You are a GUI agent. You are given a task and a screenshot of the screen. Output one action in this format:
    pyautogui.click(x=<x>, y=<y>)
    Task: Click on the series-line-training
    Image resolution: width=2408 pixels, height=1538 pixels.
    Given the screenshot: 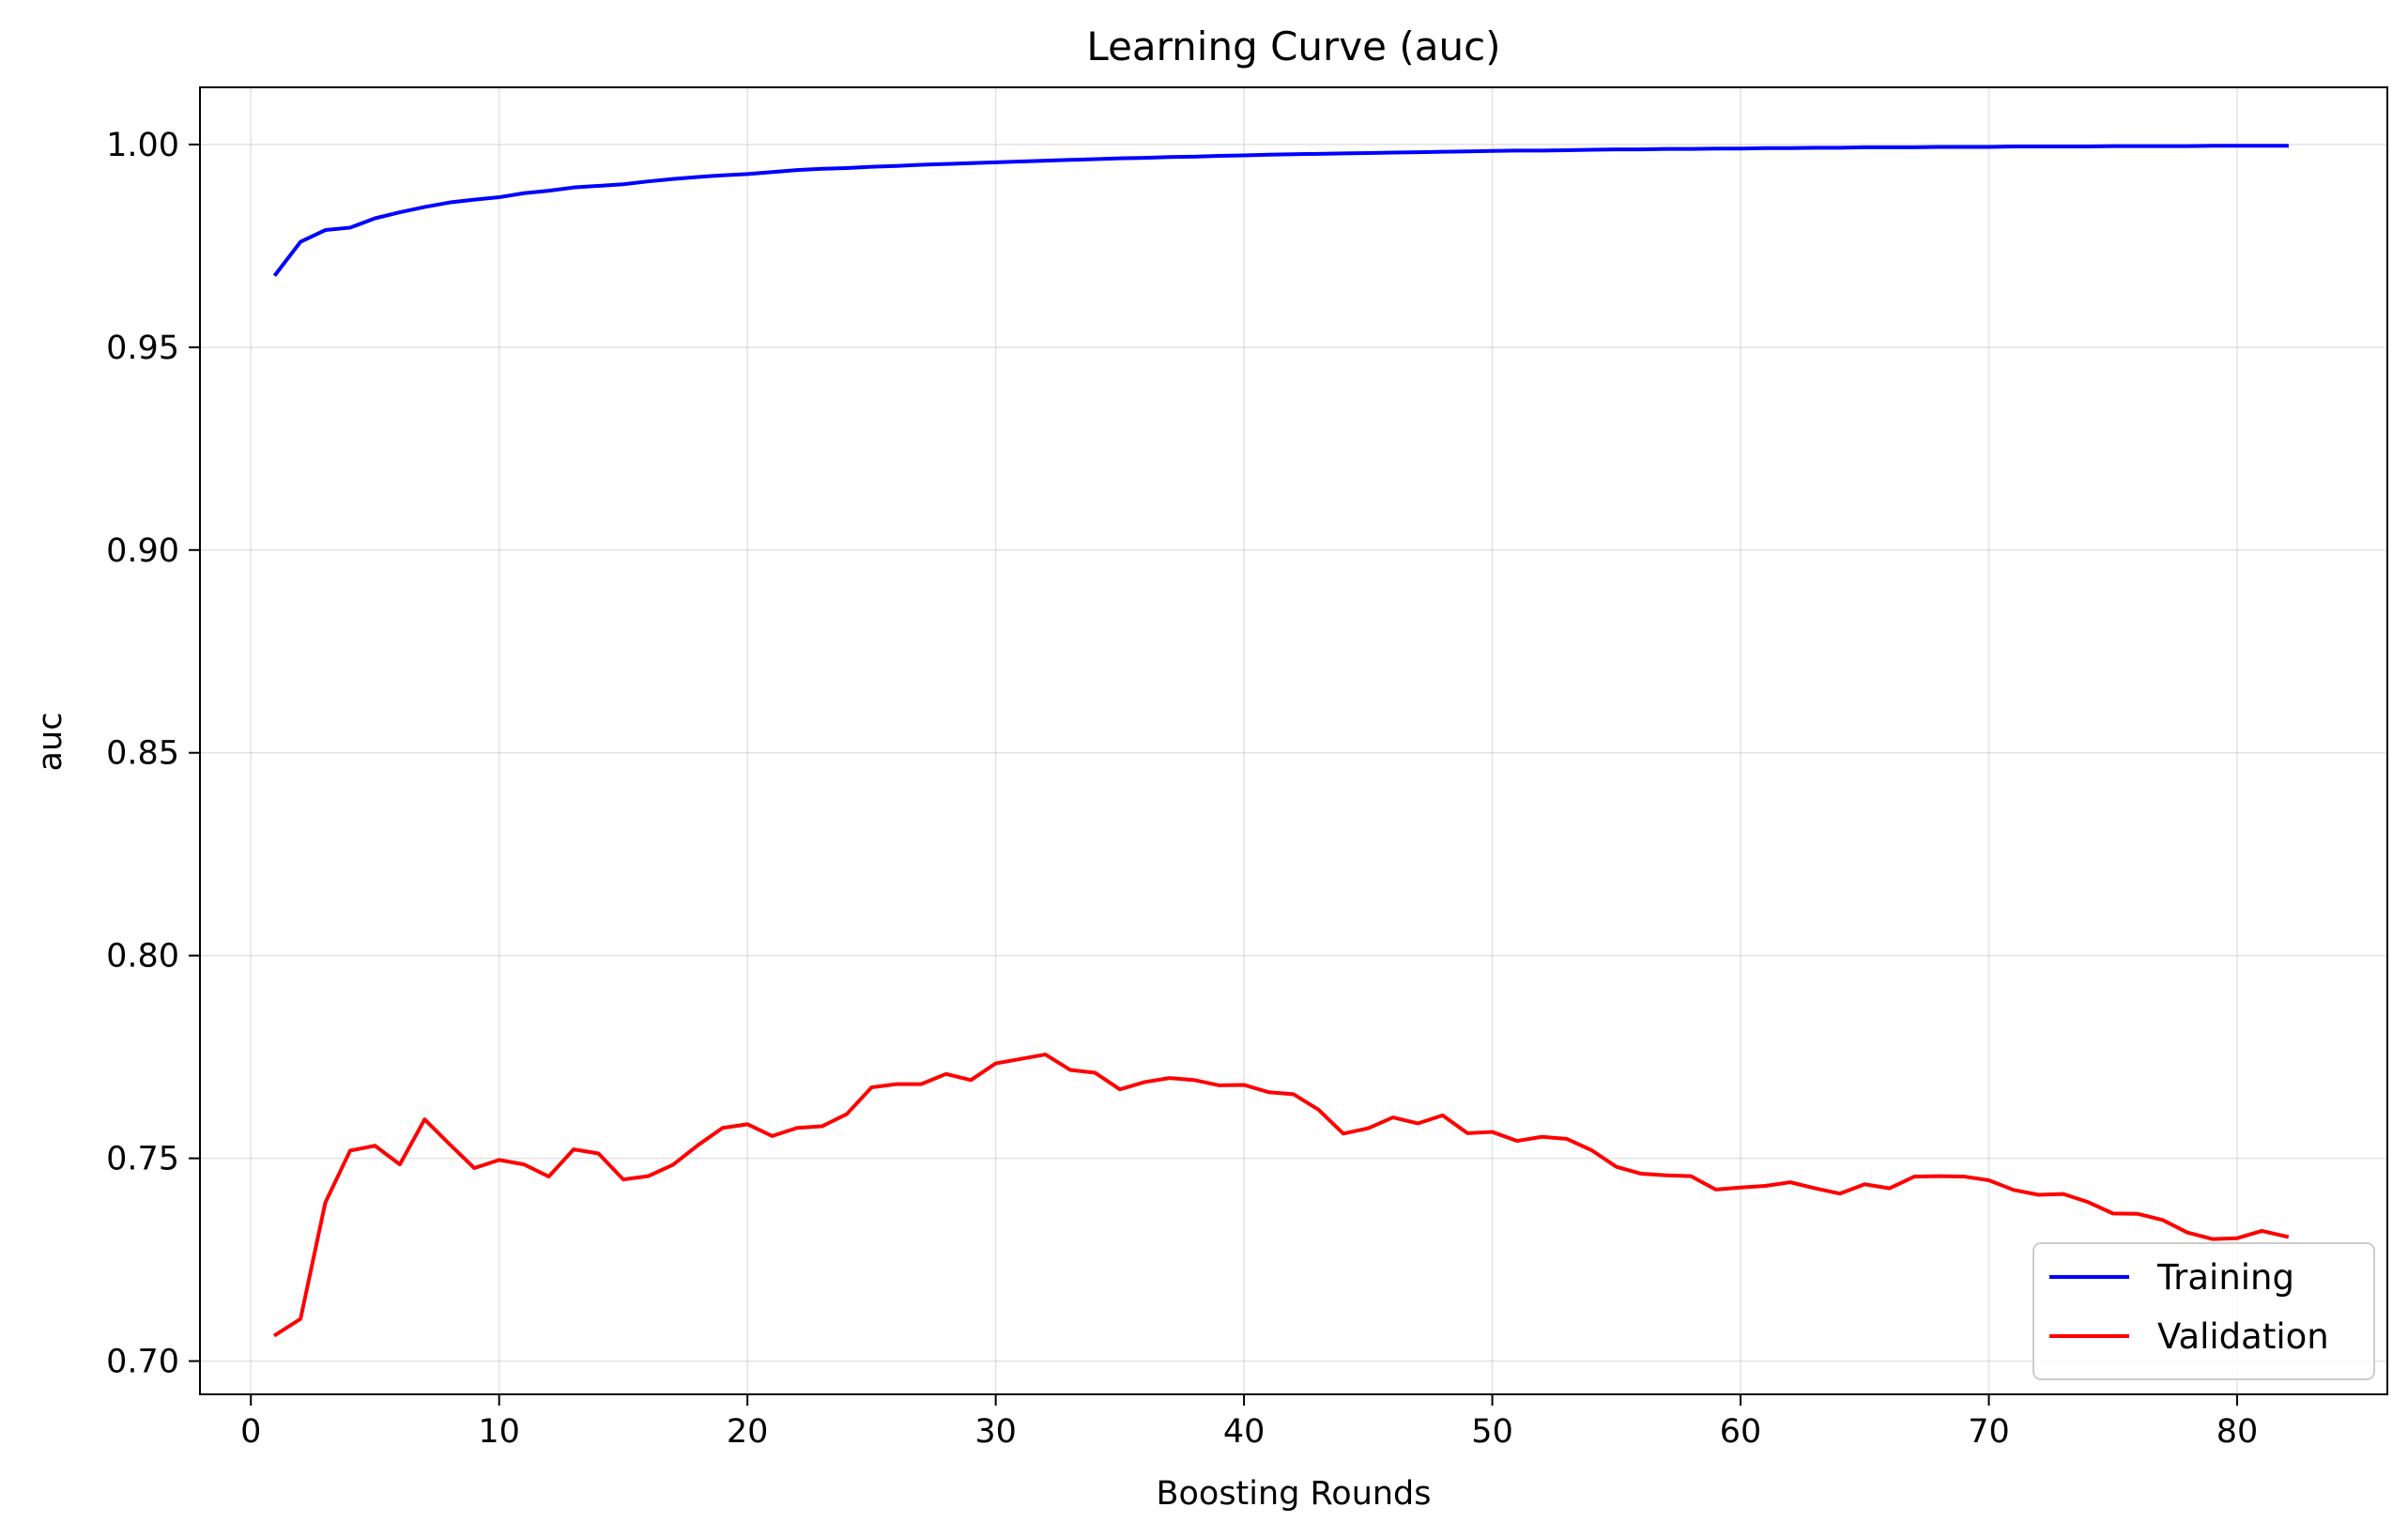 What is the action you would take?
    pyautogui.click(x=1280, y=210)
    